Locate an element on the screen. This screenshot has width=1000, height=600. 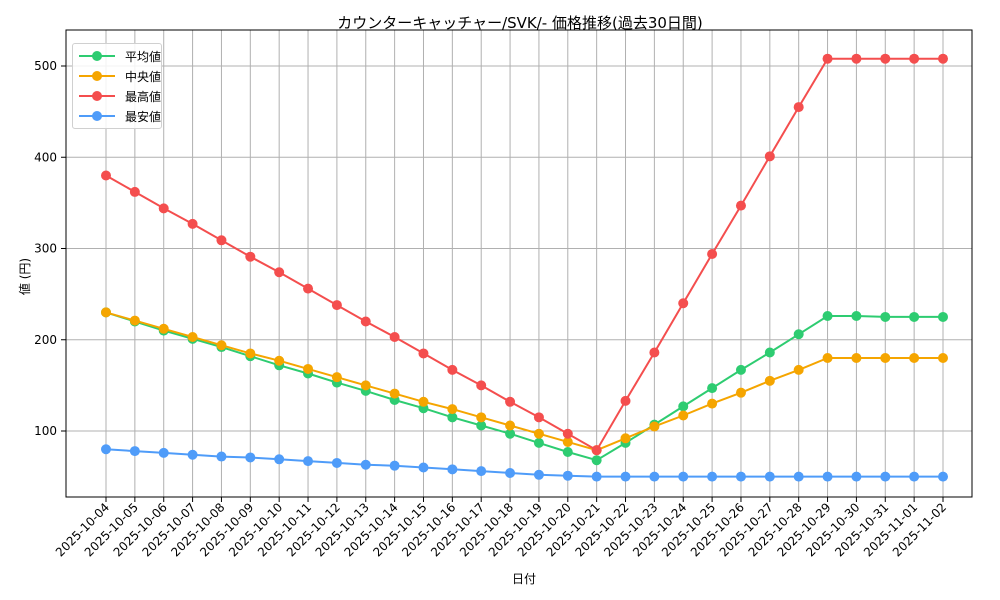
legend-item: 中央値 is located at coordinates (117, 76).